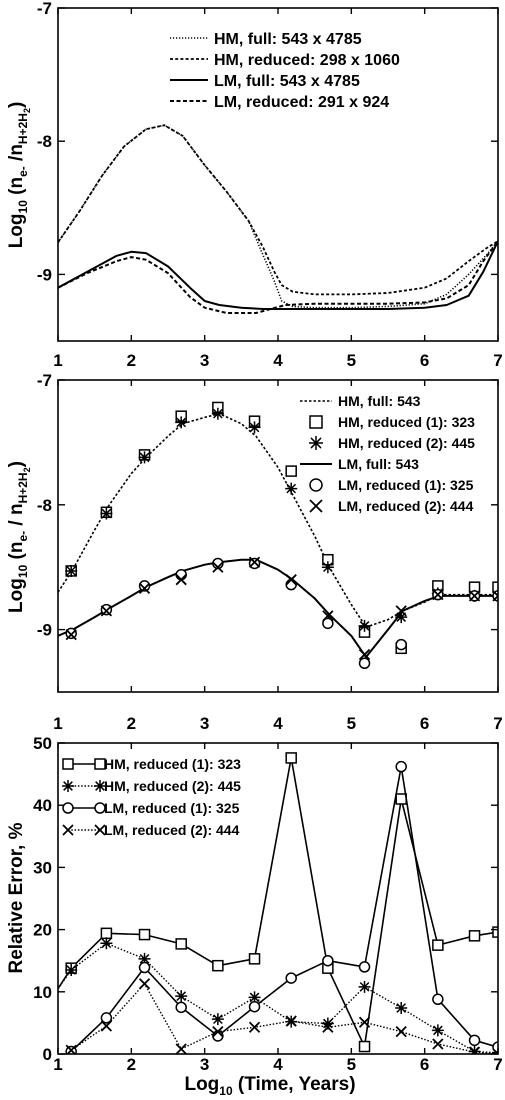 The height and width of the screenshot is (1100, 505). What do you see at coordinates (307, 60) in the screenshot?
I see `legend-label: HM, reduced: 298 x 1060` at bounding box center [307, 60].